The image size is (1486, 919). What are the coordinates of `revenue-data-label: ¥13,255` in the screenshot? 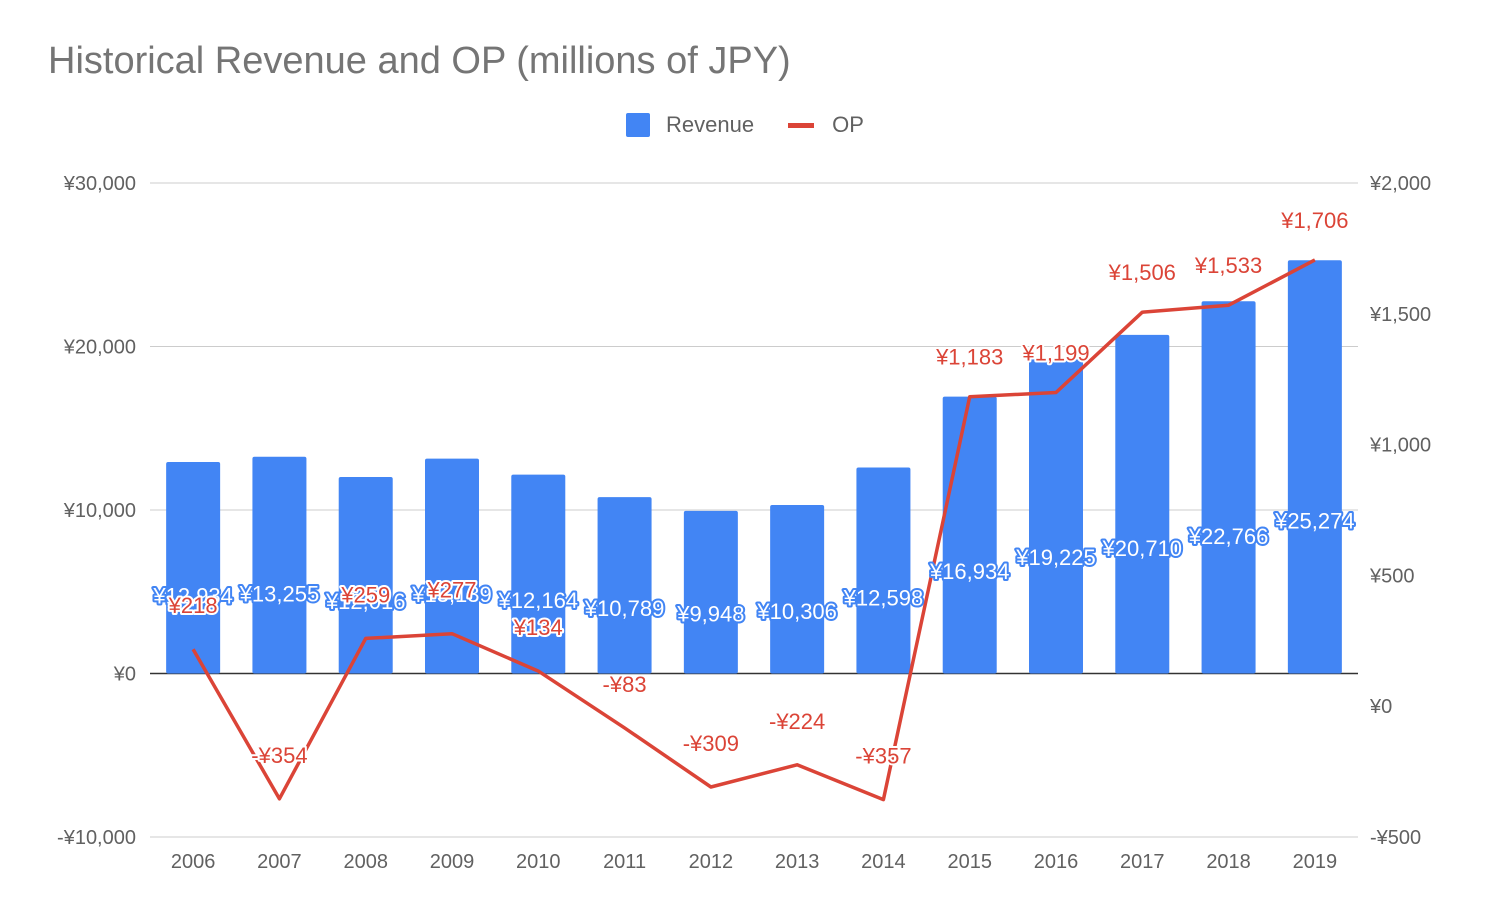 It's located at (279, 593).